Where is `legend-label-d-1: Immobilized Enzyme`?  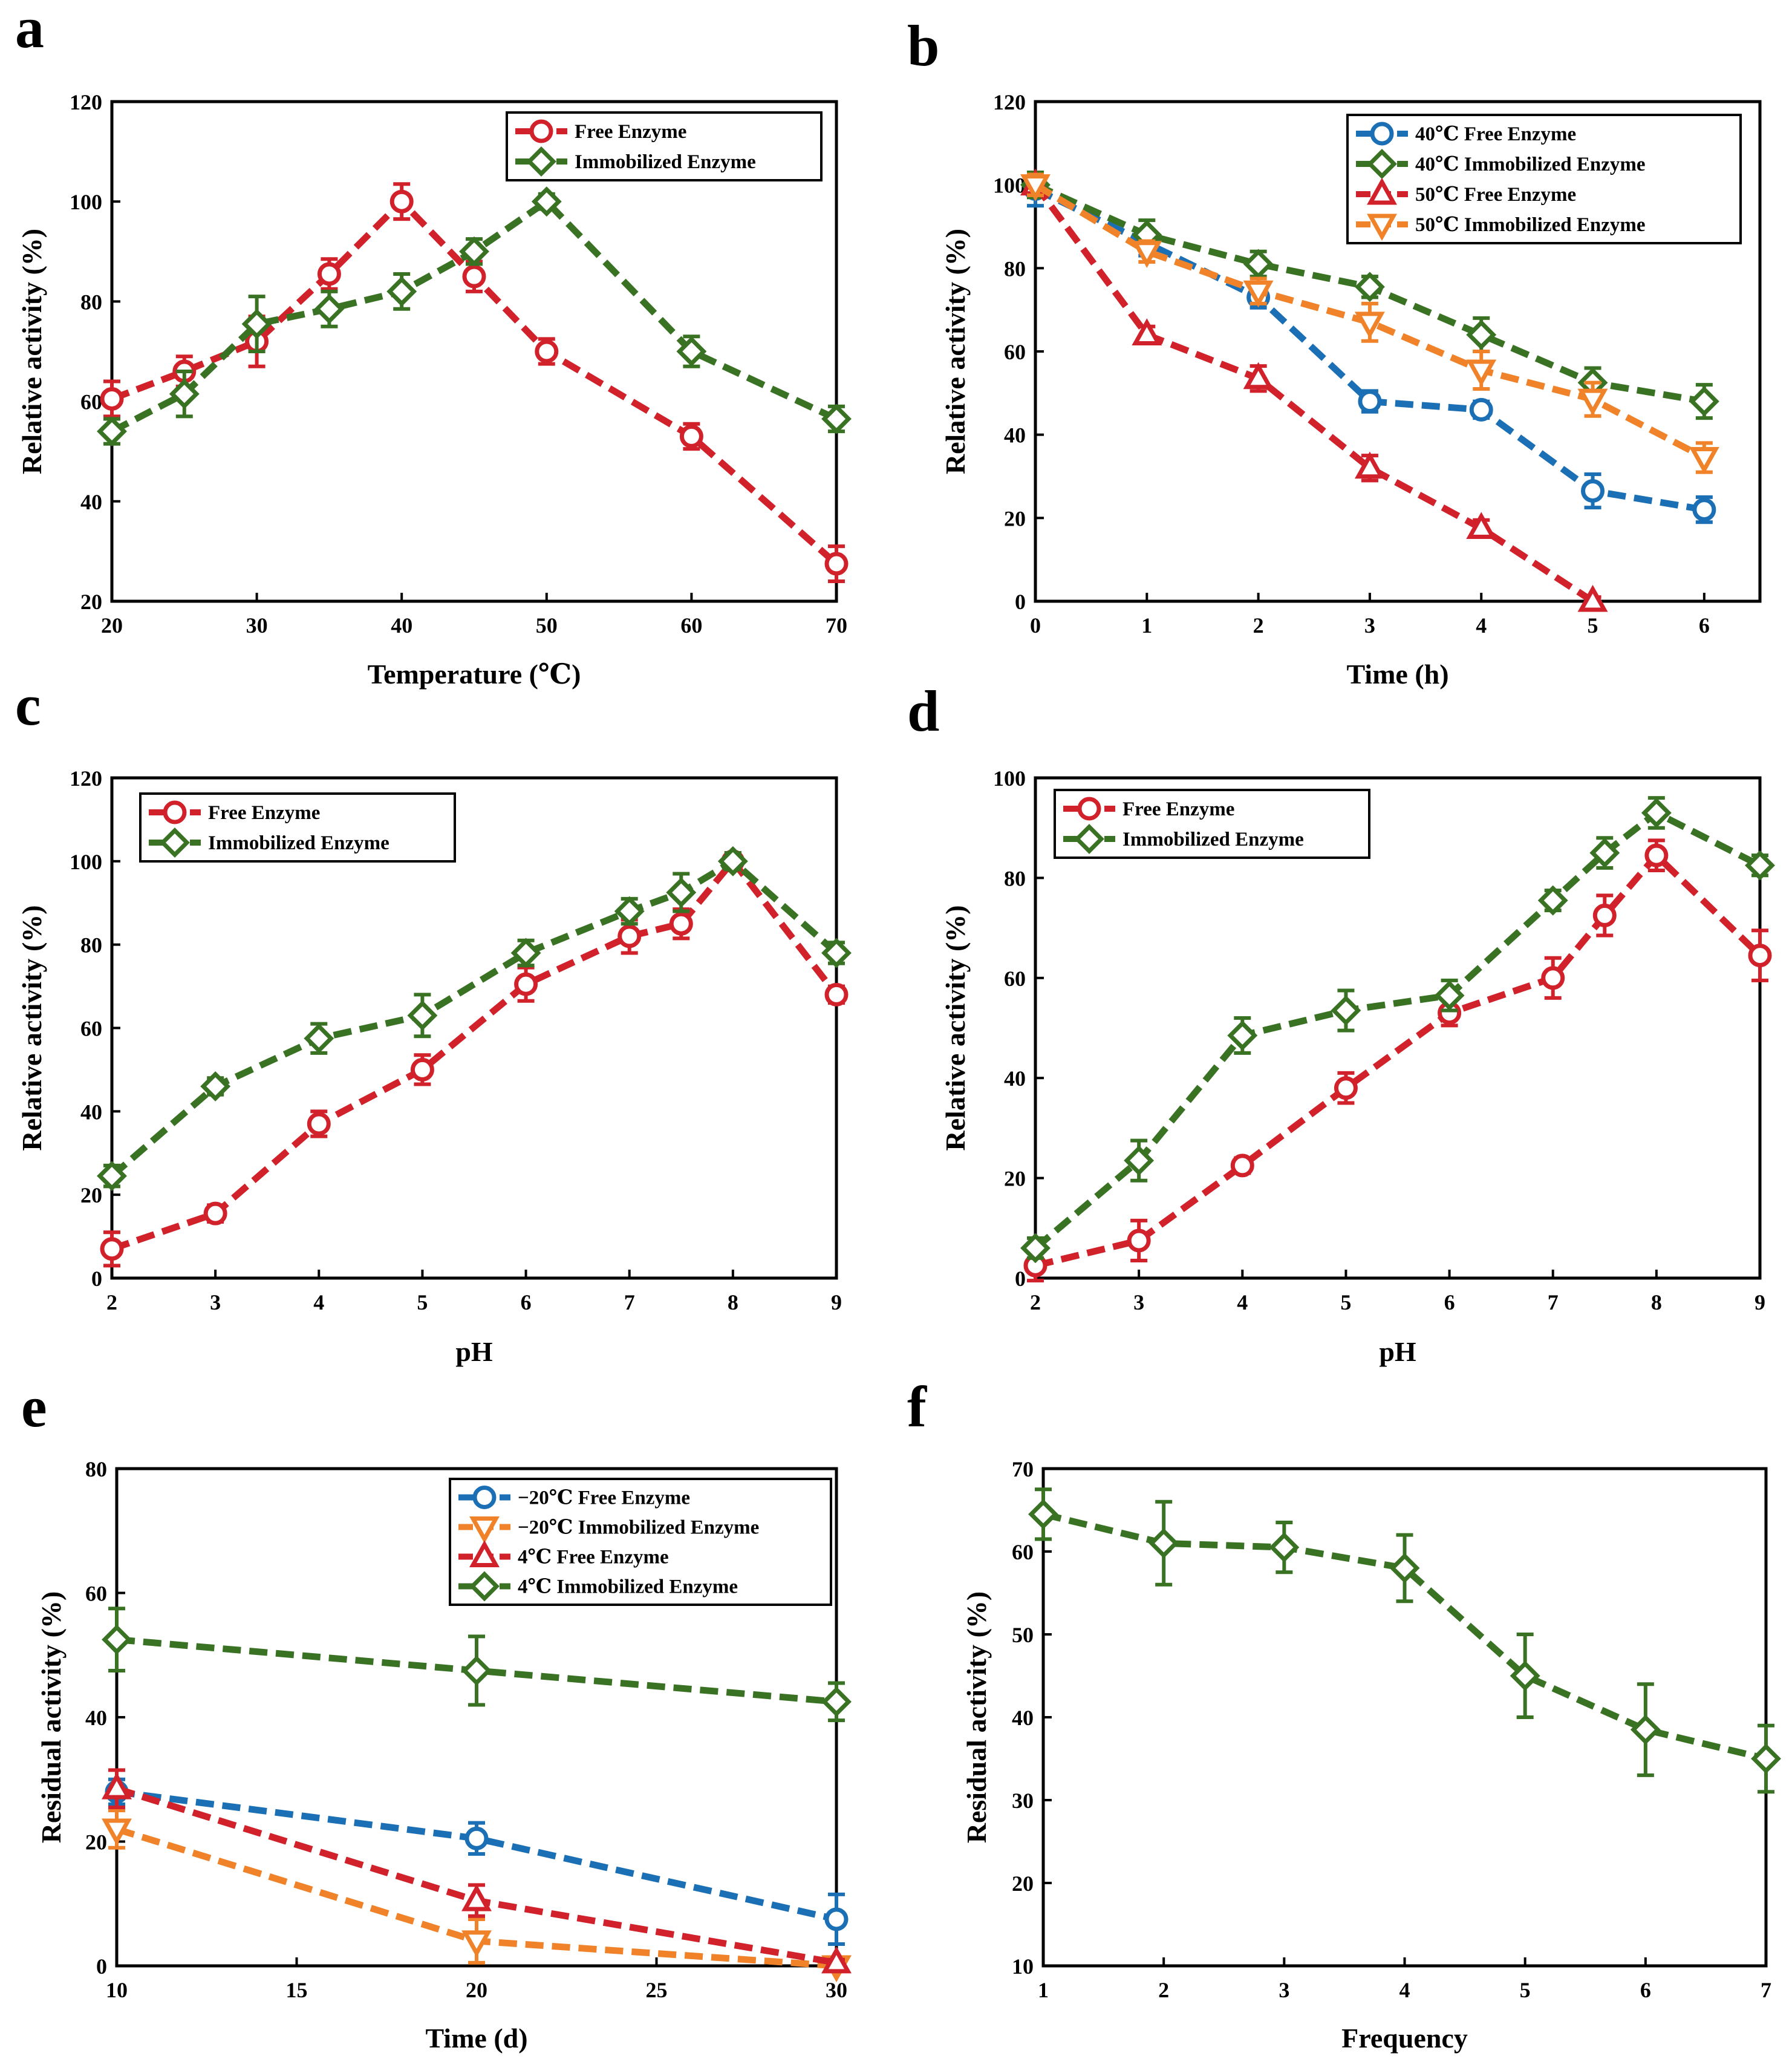
legend-label-d-1: Immobilized Enzyme is located at coordinates (1213, 840).